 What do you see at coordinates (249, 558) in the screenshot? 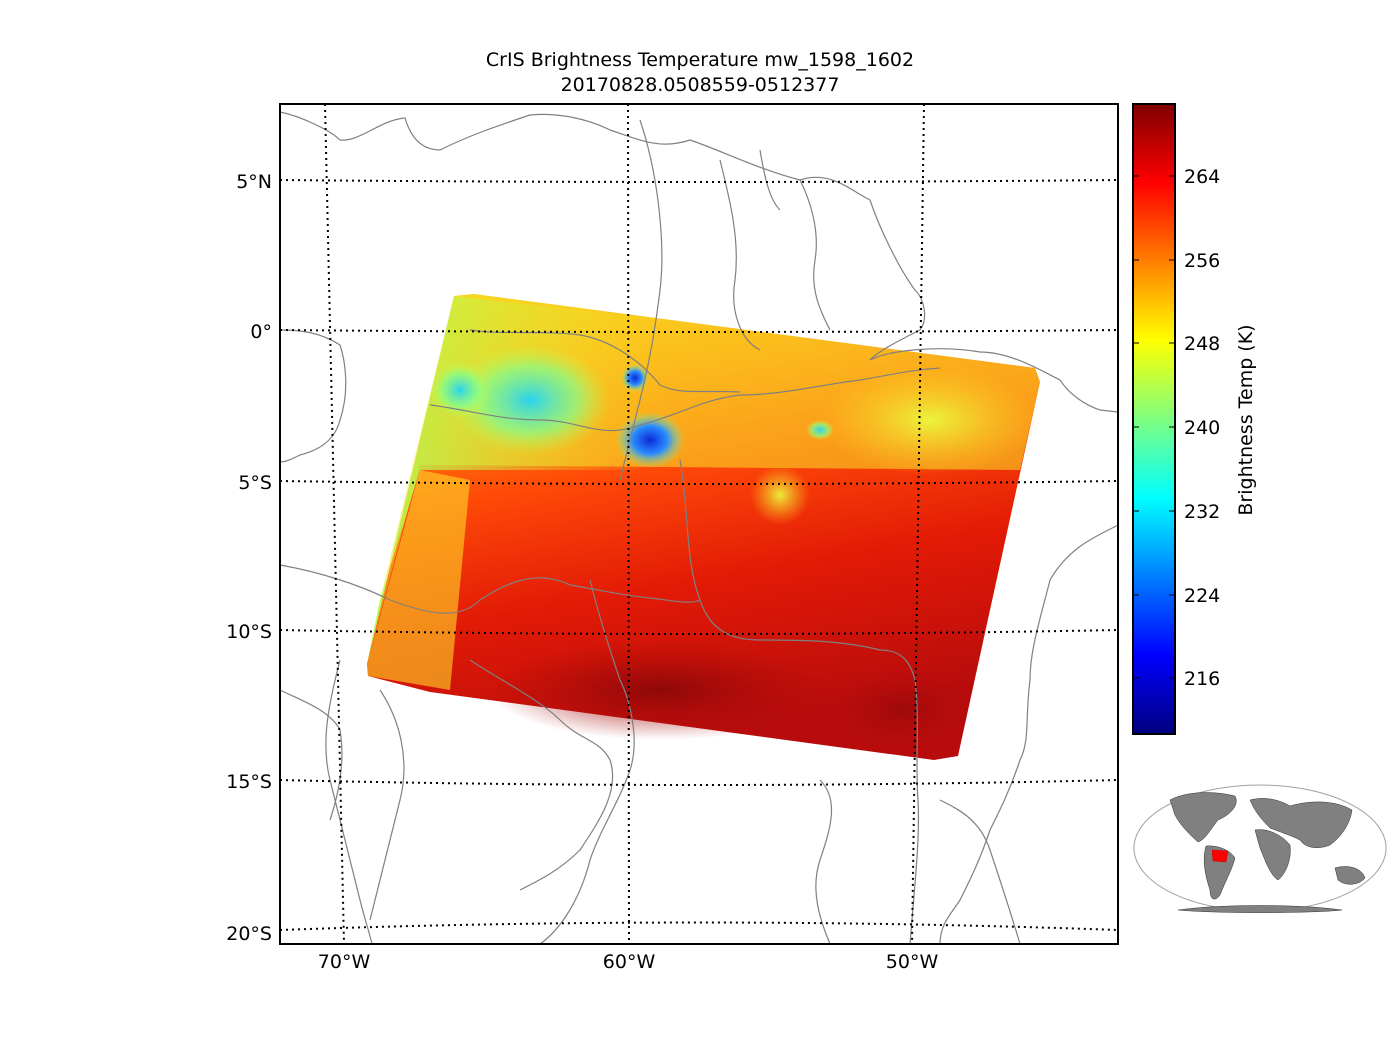
I see `latitude-labels: 5°N 0° 5°S 10°S 15°S 20°S` at bounding box center [249, 558].